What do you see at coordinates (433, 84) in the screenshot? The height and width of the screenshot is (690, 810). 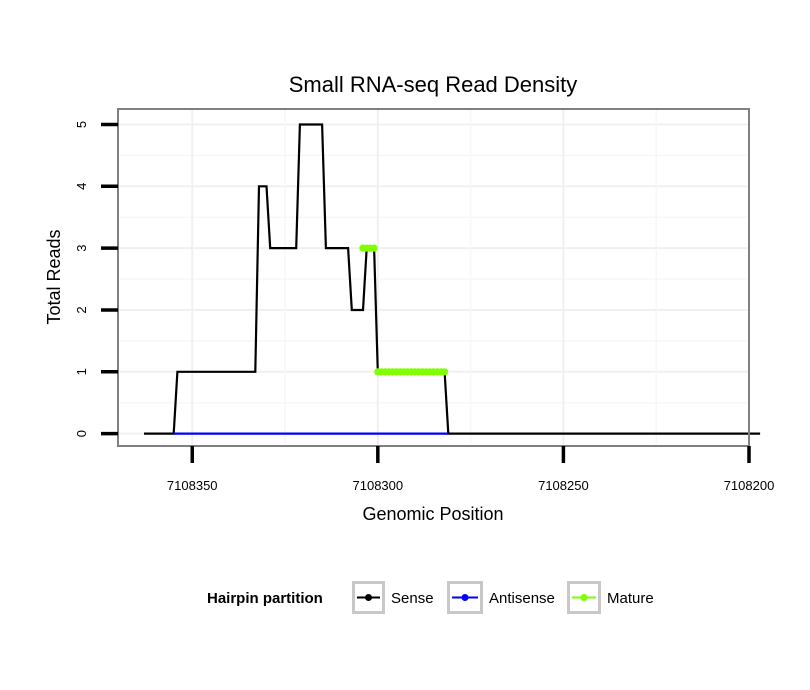 I see `chart-title: Small RNA-seq Read Density` at bounding box center [433, 84].